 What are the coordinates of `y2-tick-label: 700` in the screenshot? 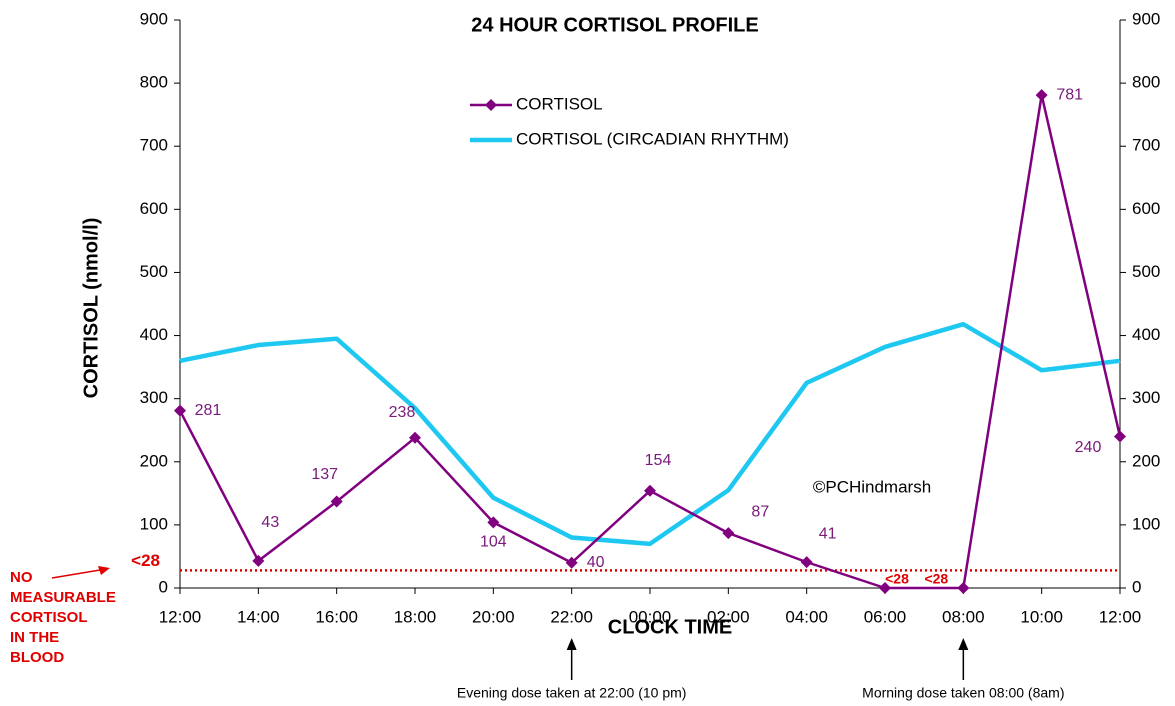 It's located at (1146, 145).